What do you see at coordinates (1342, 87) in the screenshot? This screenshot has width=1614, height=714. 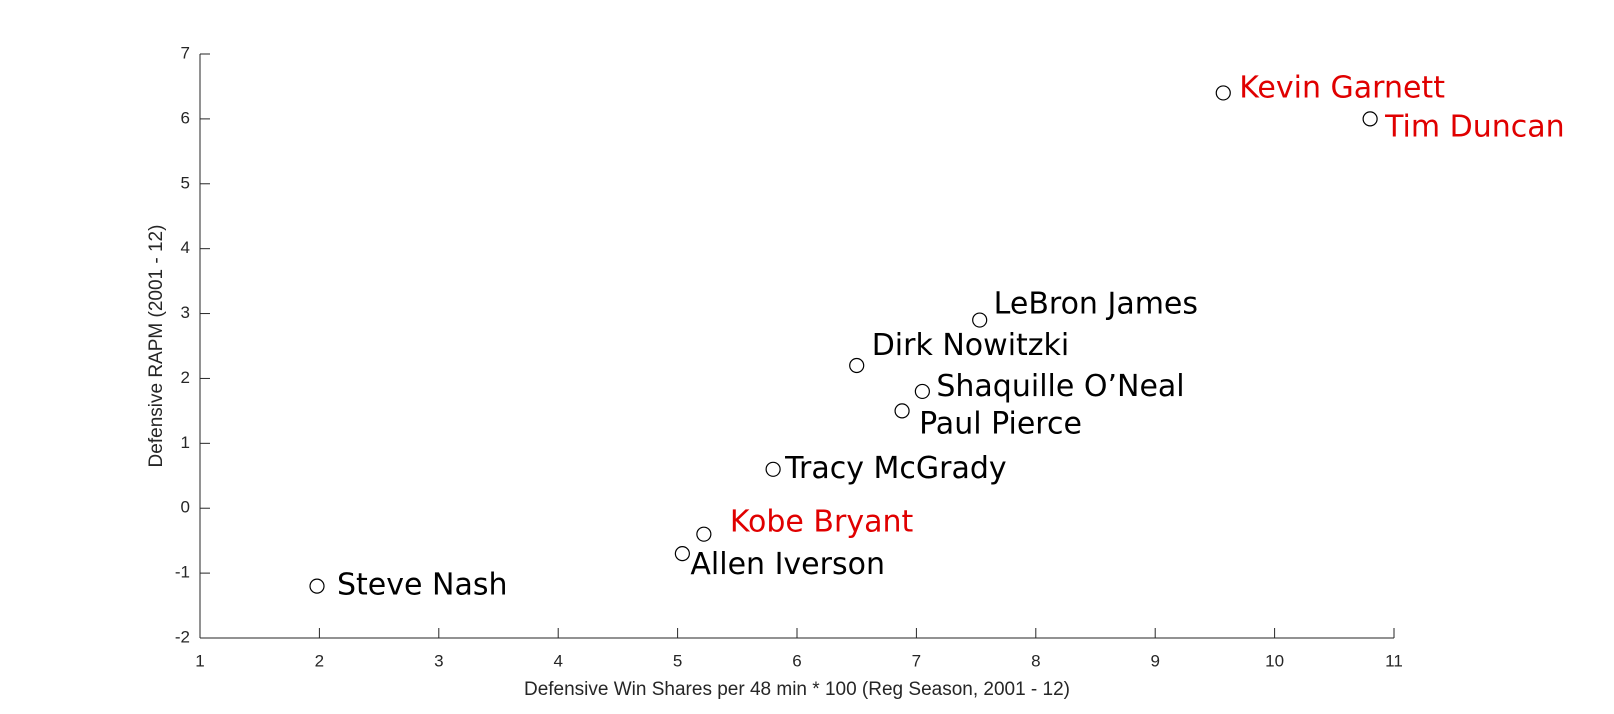 I see `point-label: Kevin Garnett` at bounding box center [1342, 87].